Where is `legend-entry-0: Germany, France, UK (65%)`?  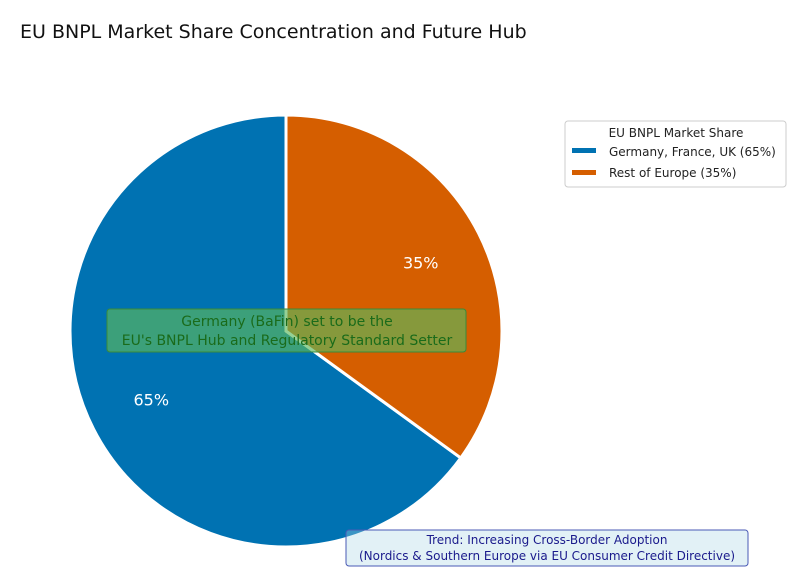
legend-entry-0: Germany, France, UK (65%) is located at coordinates (692, 152).